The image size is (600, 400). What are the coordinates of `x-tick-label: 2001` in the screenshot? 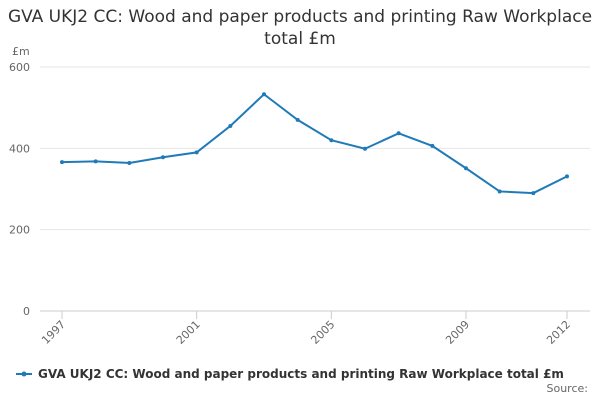 It's located at (188, 332).